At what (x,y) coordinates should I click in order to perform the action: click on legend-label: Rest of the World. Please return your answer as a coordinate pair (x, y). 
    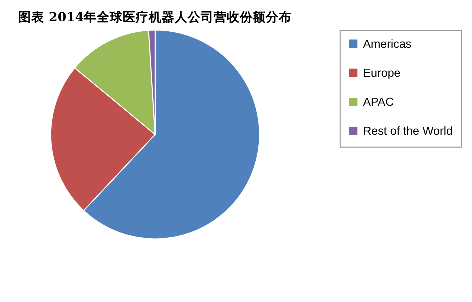
    Looking at the image, I should click on (408, 131).